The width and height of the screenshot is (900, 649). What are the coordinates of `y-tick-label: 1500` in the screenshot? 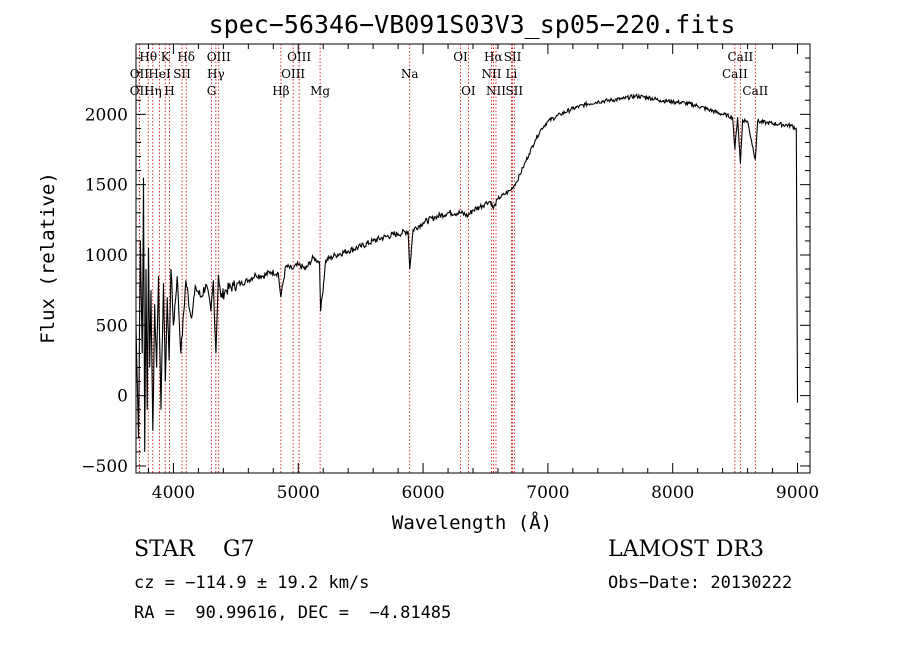 It's located at (106, 186).